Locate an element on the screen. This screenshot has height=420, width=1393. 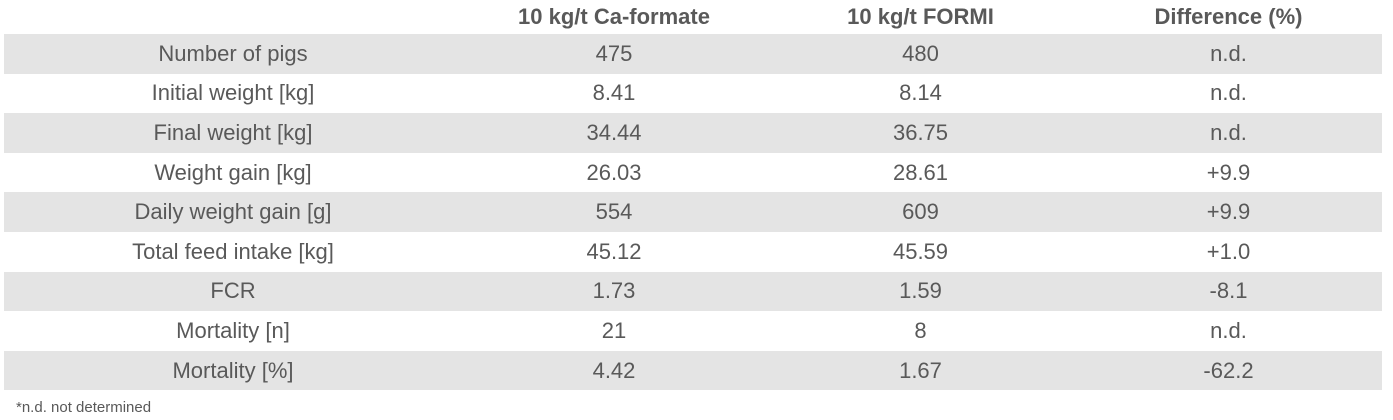
table-cell: 34.44 is located at coordinates (614, 133).